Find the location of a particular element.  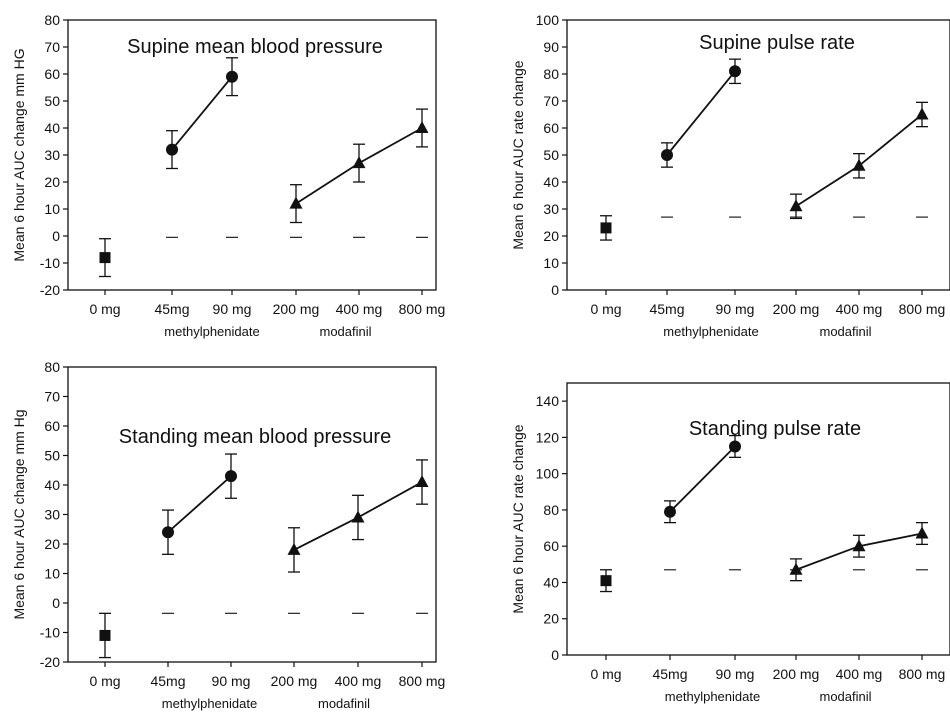

y-axis-title: Mean 6 hour AUC change mm Hg is located at coordinates (19, 514).